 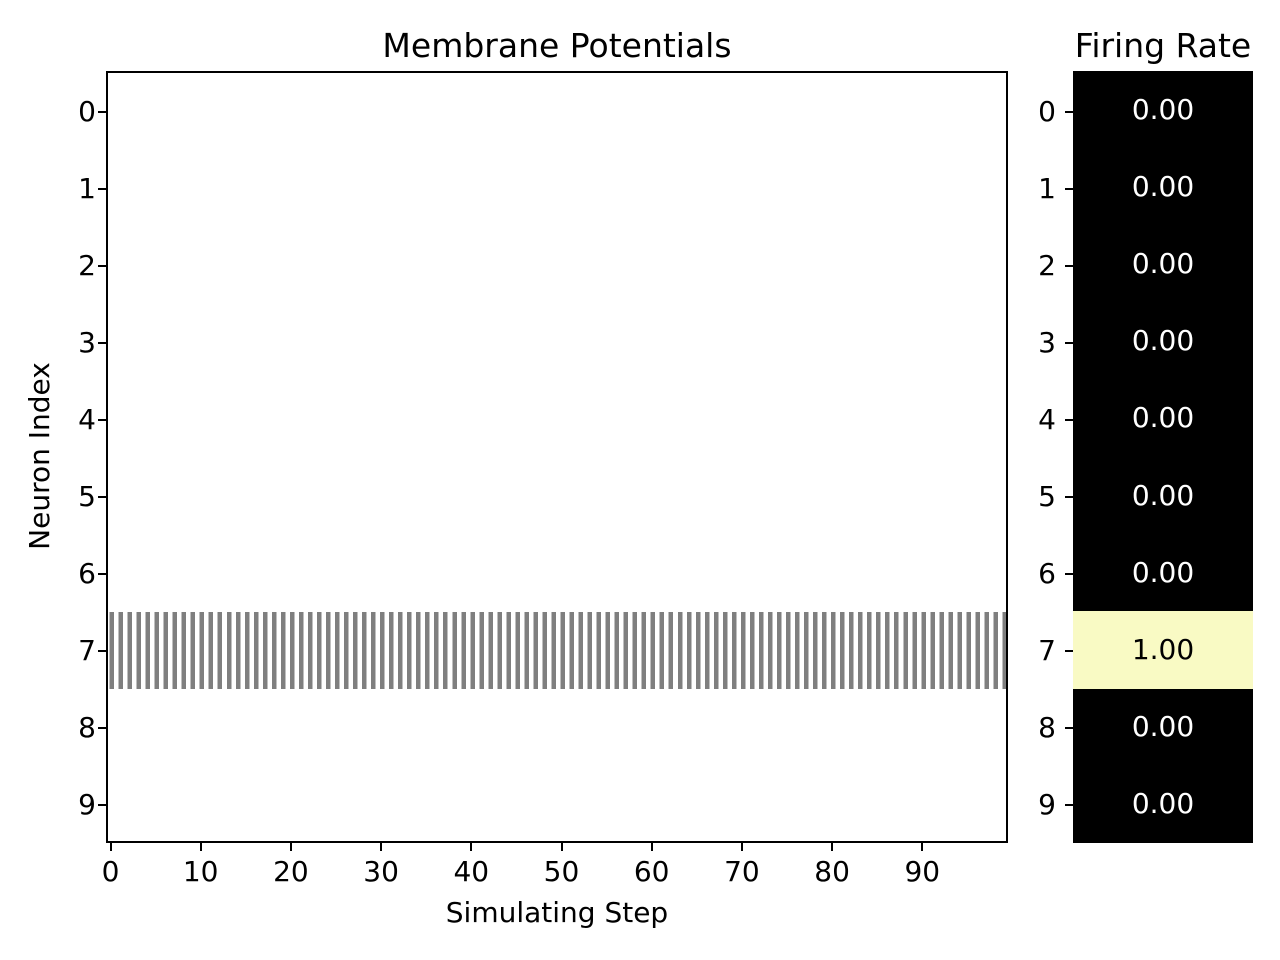 I want to click on heatmap-y-tick-label-4: 4, so click(x=1047, y=419).